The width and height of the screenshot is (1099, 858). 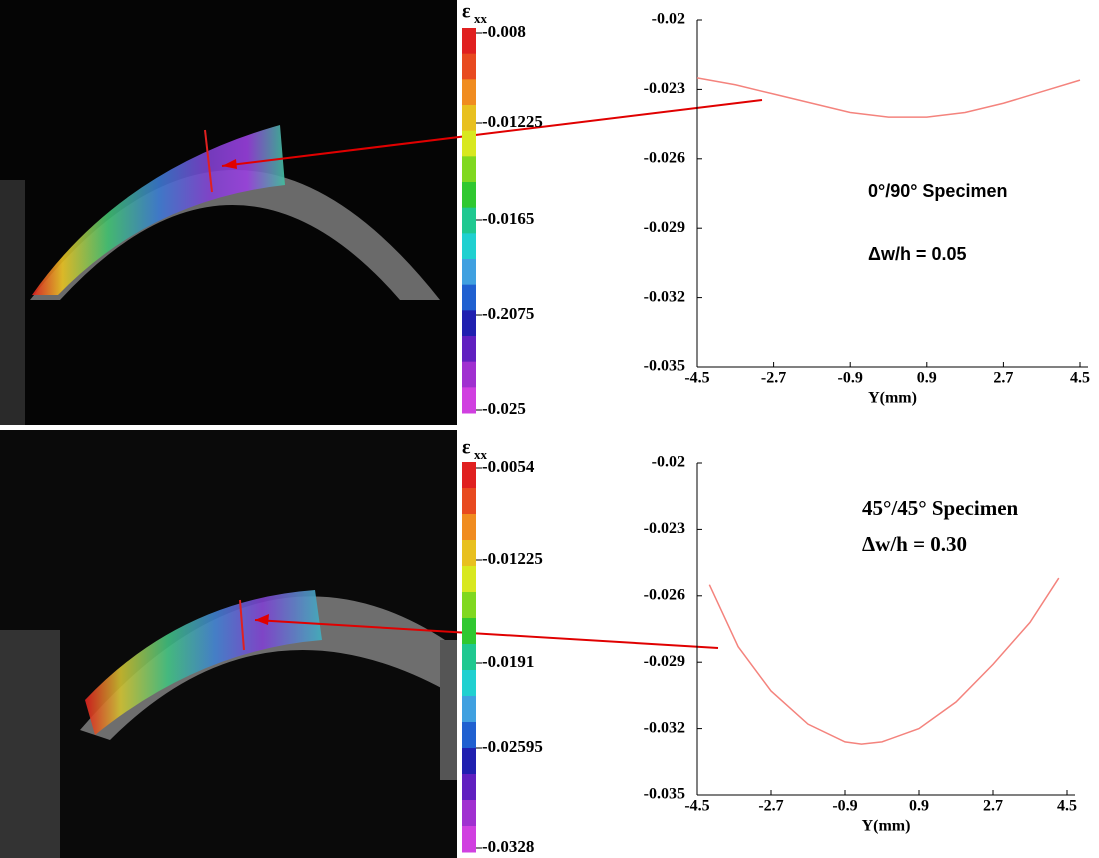 What do you see at coordinates (504, 31) in the screenshot?
I see `colorbar-label: -0.008` at bounding box center [504, 31].